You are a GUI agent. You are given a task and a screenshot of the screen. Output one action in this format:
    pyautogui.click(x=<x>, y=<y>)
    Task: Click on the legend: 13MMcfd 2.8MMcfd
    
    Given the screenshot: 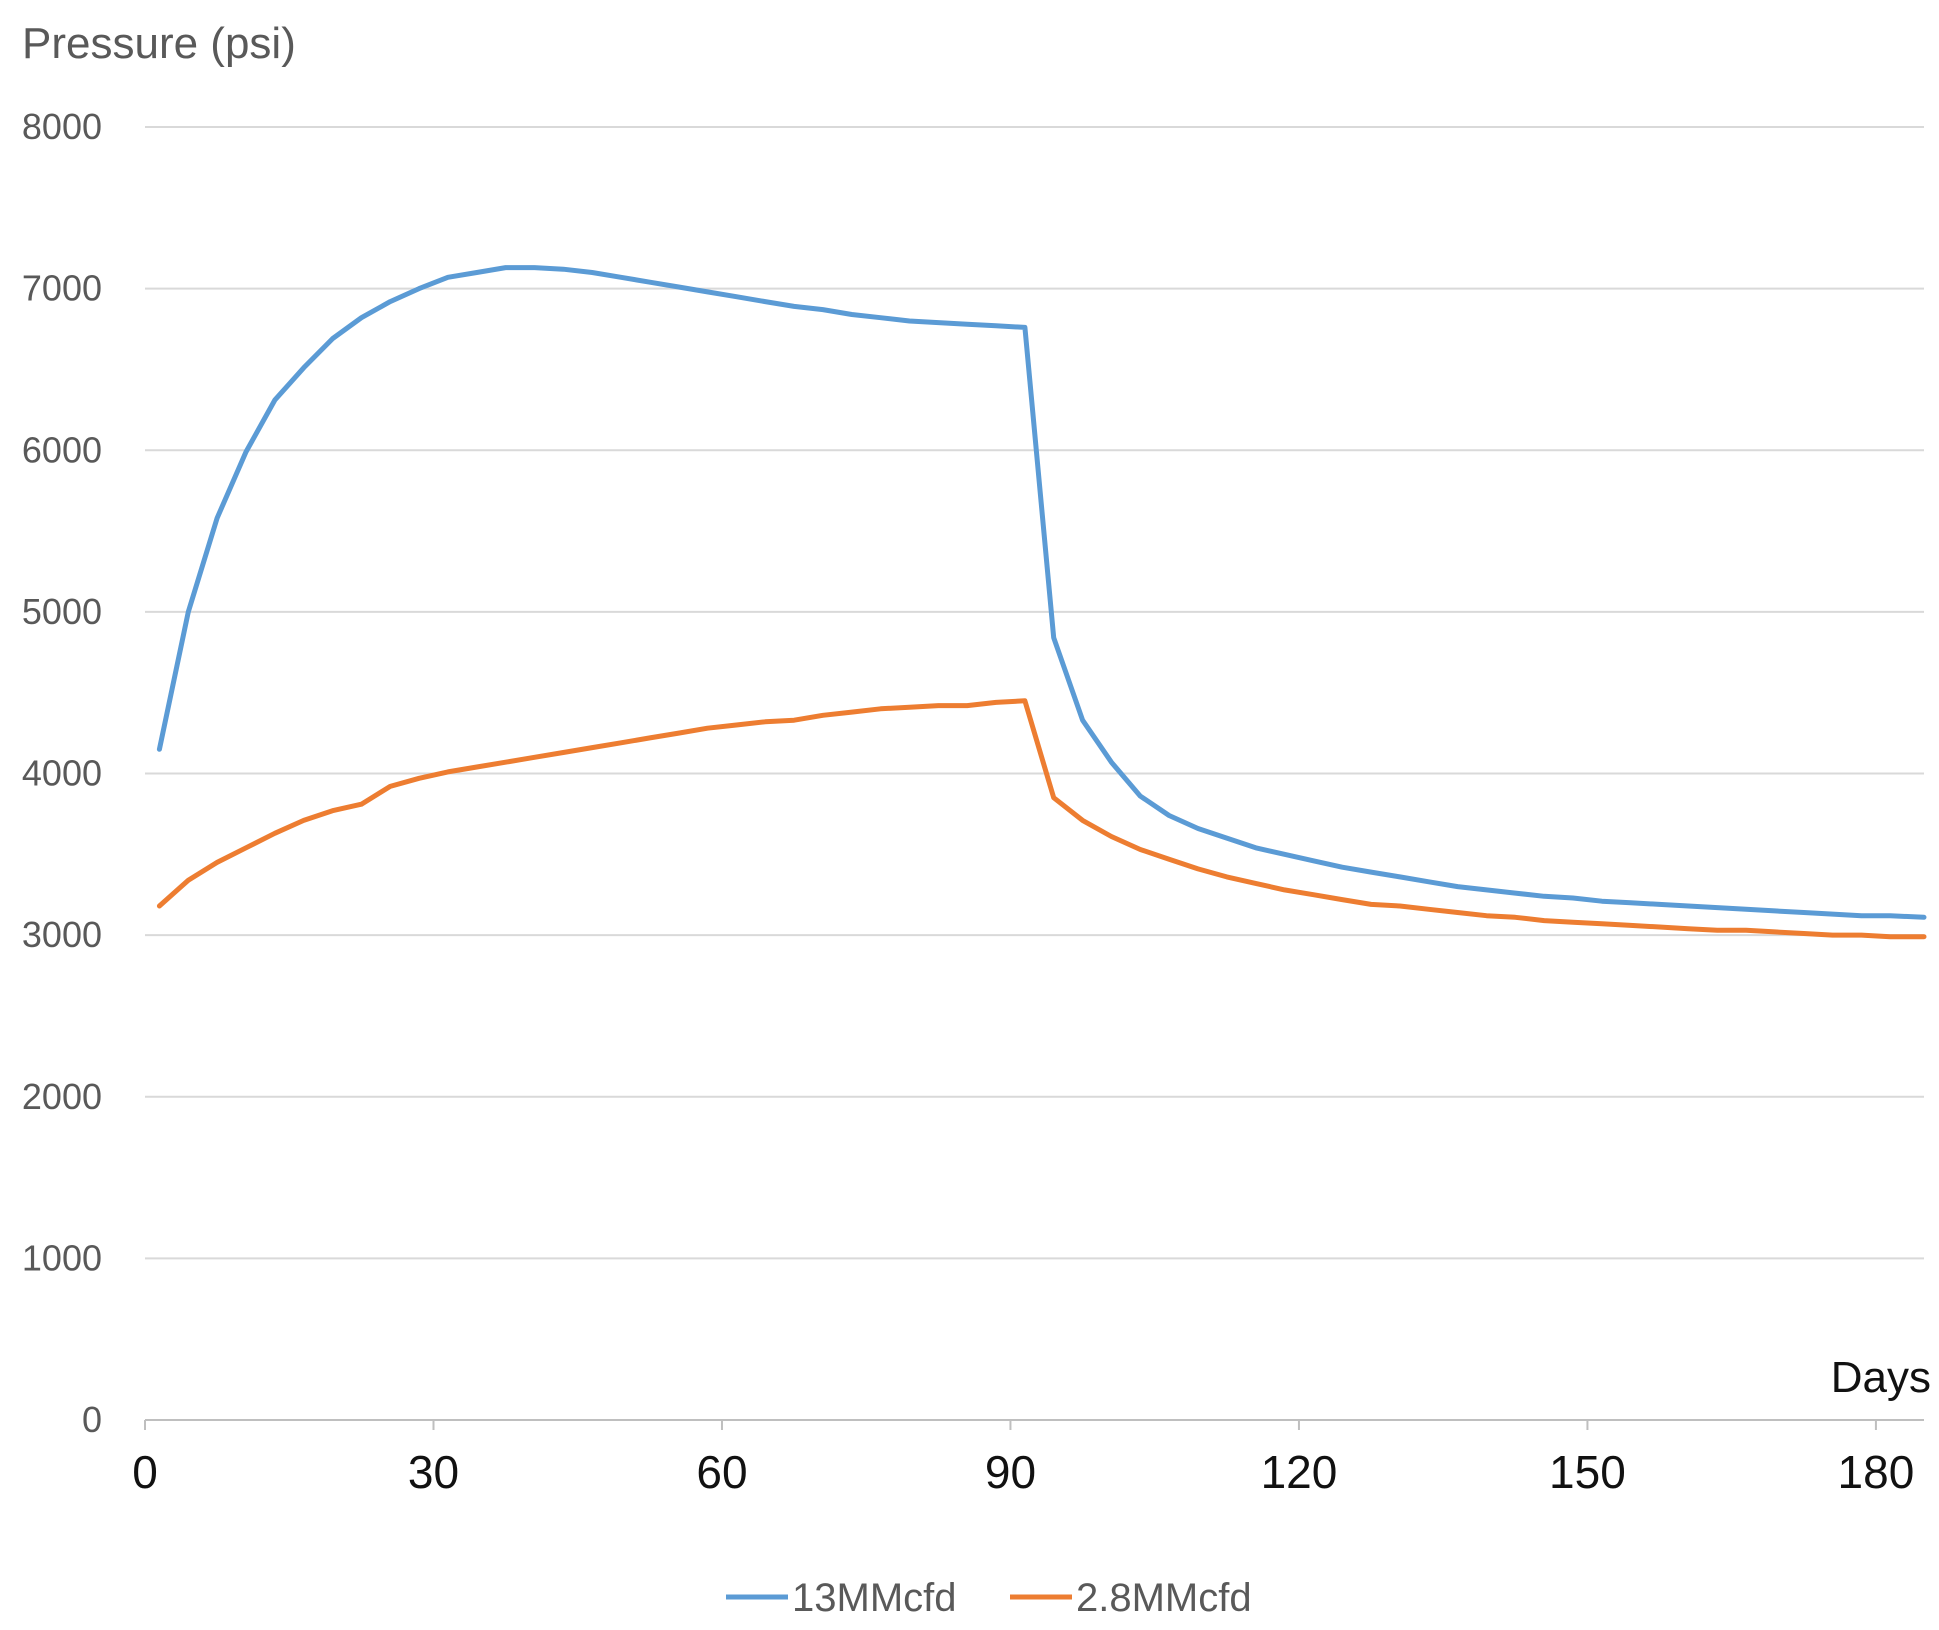 What is the action you would take?
    pyautogui.click(x=989, y=1598)
    